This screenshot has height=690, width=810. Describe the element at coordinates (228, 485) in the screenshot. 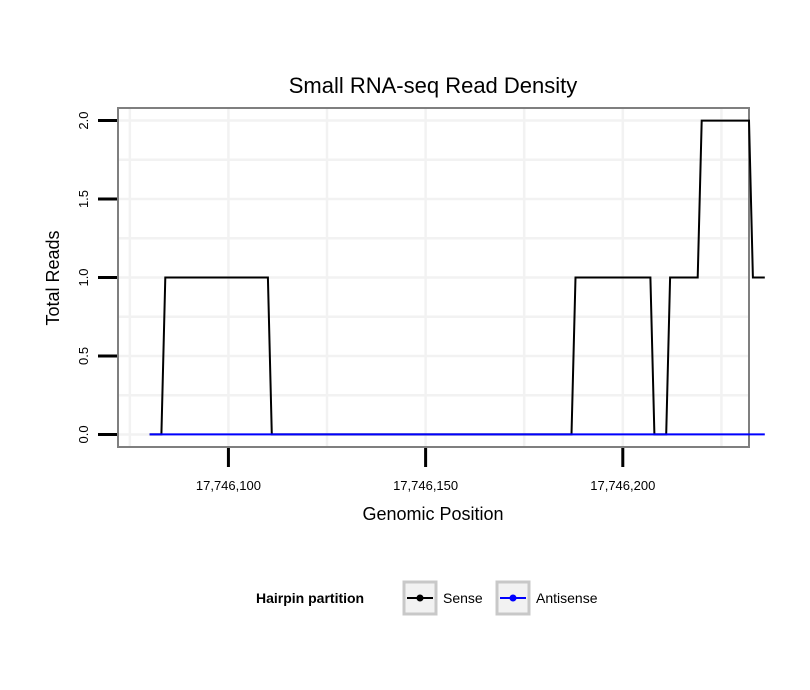

I see `x-tick-label: 17,746,100` at that location.